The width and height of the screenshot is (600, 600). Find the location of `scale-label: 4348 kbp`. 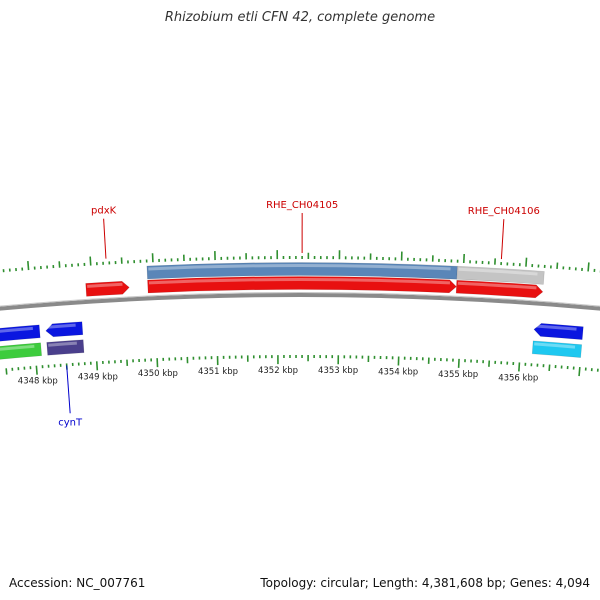

scale-label: 4348 kbp is located at coordinates (38, 382).